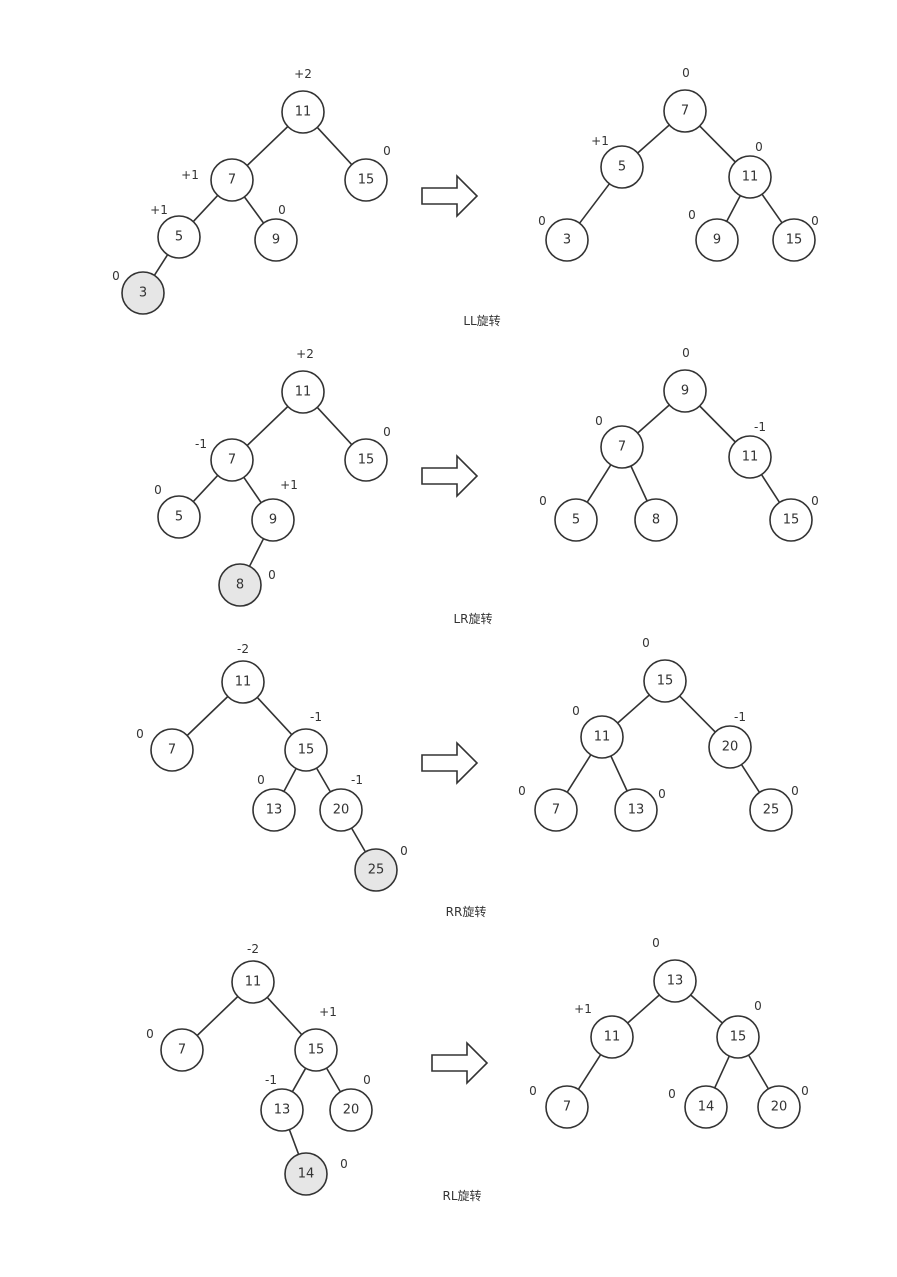 Image resolution: width=897 pixels, height=1277 pixels. I want to click on tree-node: 15 -1, so click(306, 741).